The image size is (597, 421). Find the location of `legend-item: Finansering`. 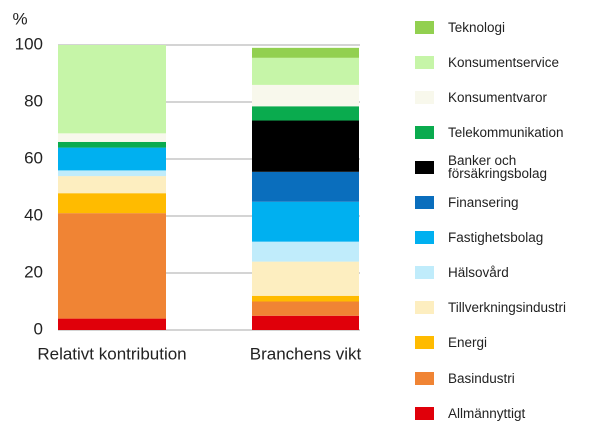

legend-item: Finansering is located at coordinates (506, 203).